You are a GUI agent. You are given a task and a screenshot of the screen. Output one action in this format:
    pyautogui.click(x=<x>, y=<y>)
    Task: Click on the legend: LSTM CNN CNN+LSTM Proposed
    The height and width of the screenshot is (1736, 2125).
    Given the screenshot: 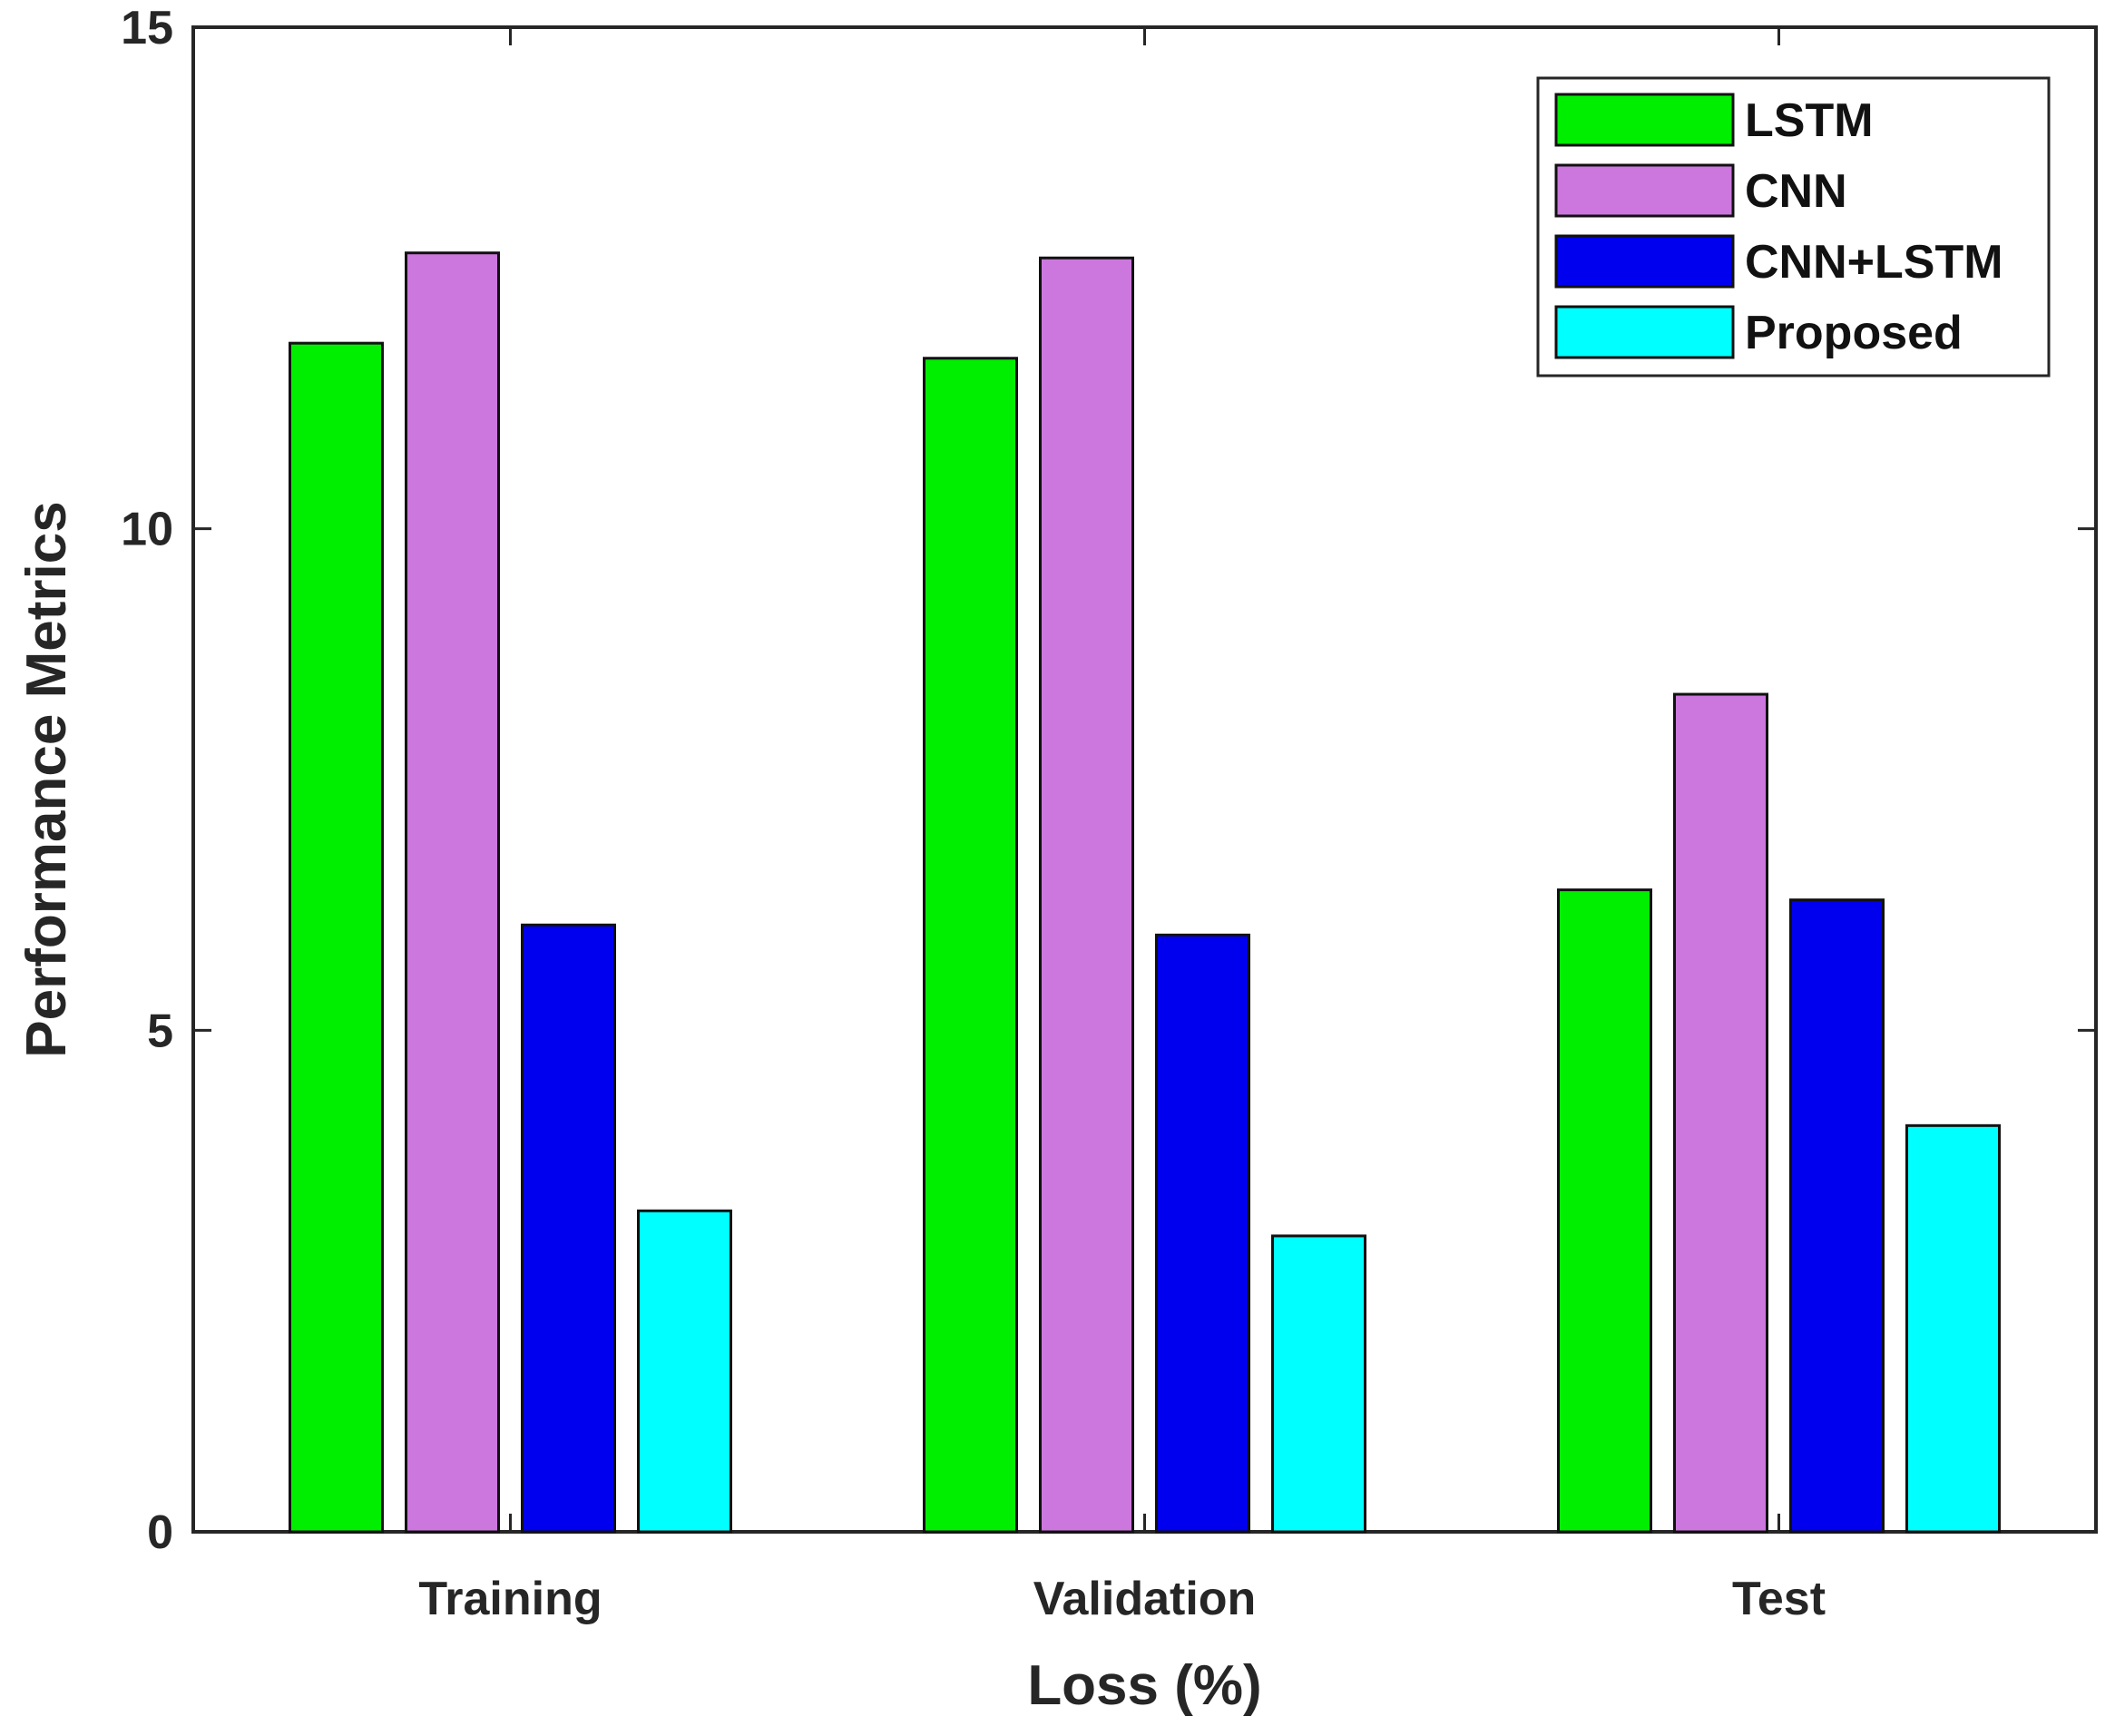 What is the action you would take?
    pyautogui.click(x=1793, y=227)
    